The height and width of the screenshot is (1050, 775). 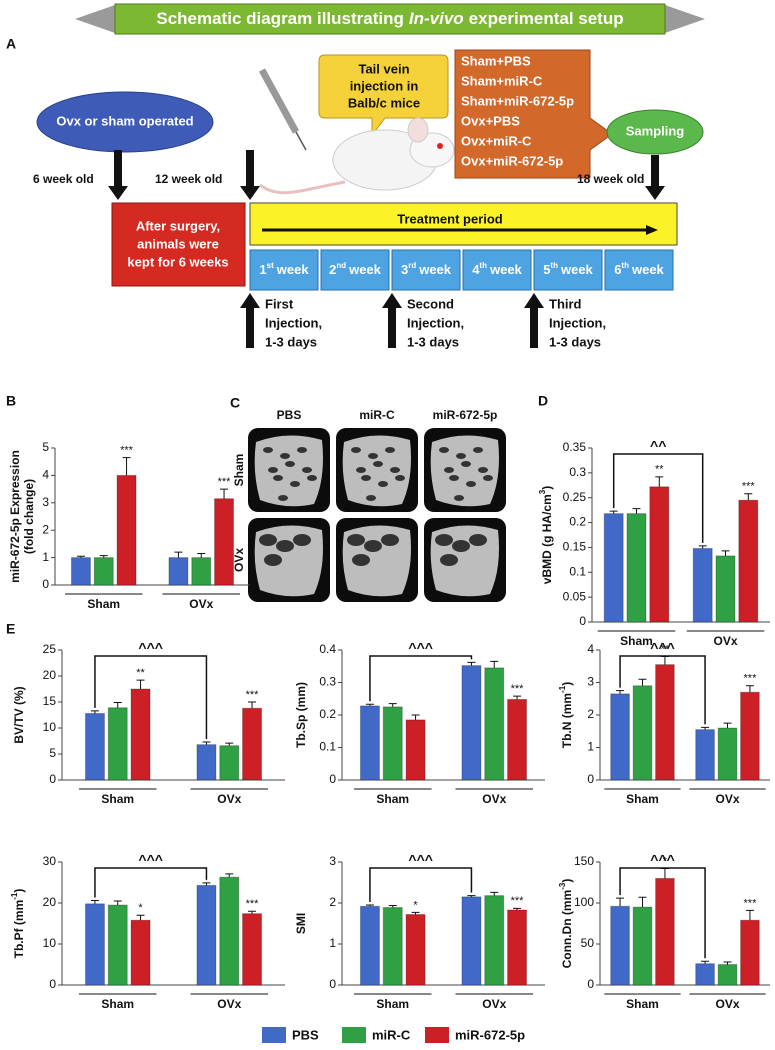 I want to click on week-label: 1st week, so click(x=284, y=269).